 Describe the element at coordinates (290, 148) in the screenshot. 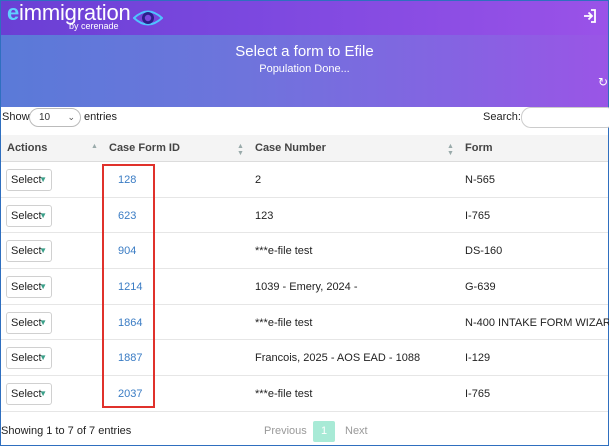

I see `column-header-case-number: Case Number` at that location.